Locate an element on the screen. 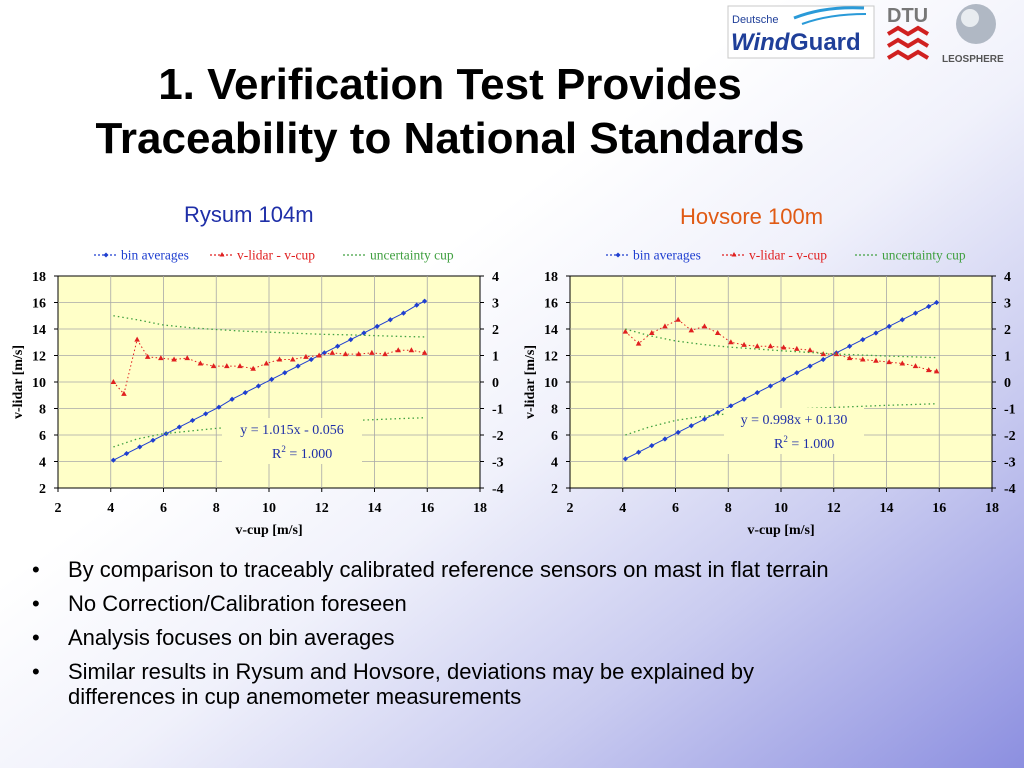  x-tick-label: 8 is located at coordinates (216, 508).